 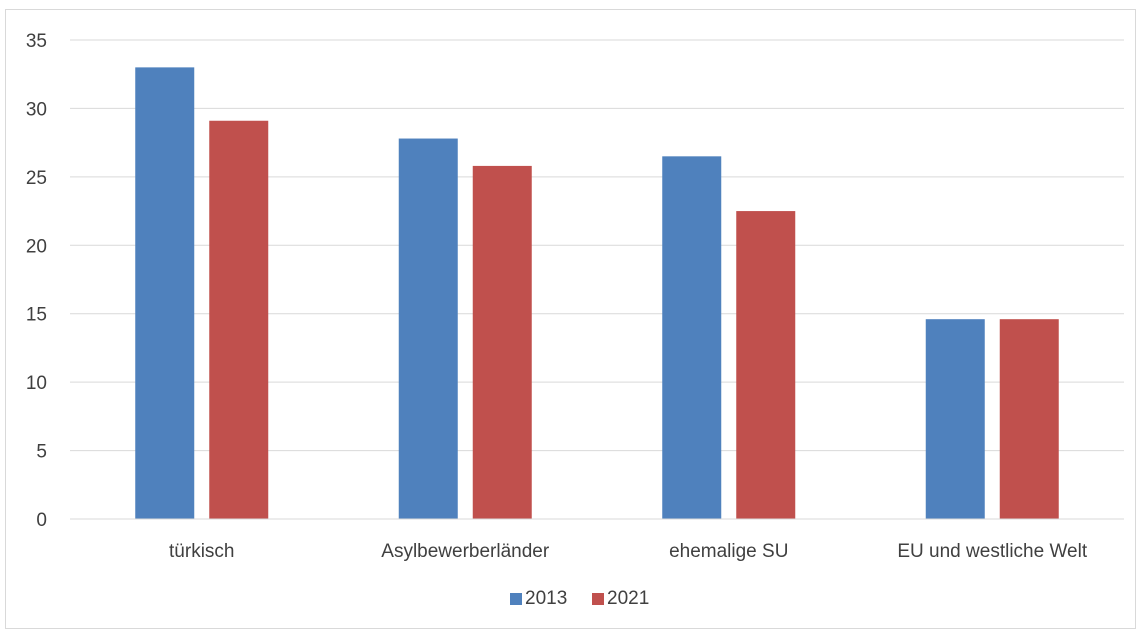 What do you see at coordinates (36, 41) in the screenshot?
I see `y-tick-label: 35` at bounding box center [36, 41].